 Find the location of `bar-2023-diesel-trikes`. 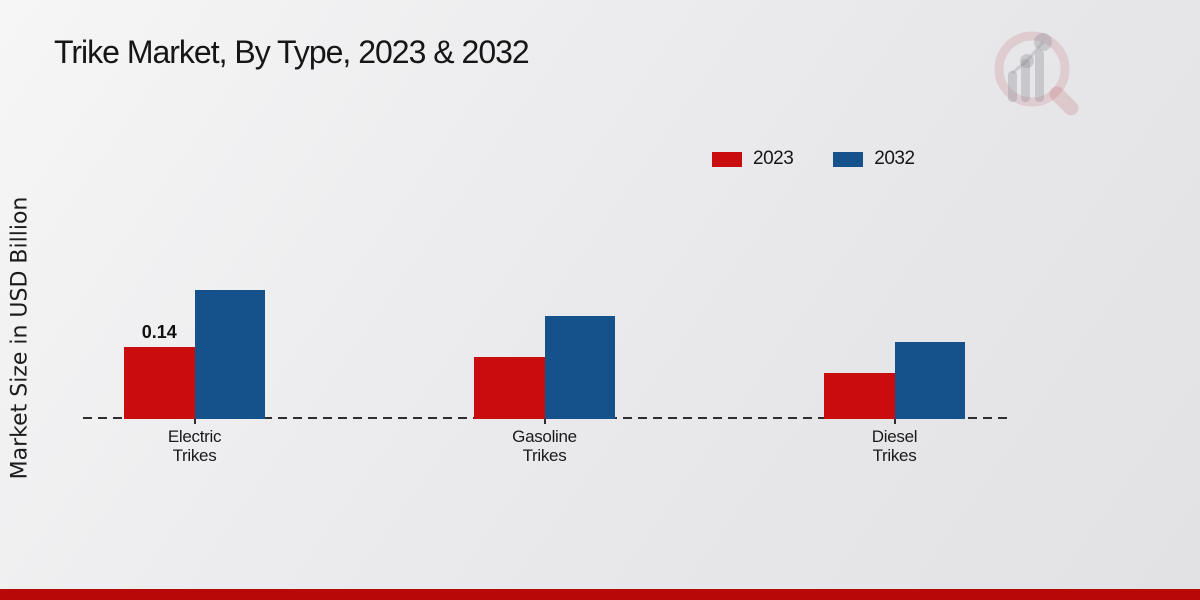

bar-2023-diesel-trikes is located at coordinates (859, 395).